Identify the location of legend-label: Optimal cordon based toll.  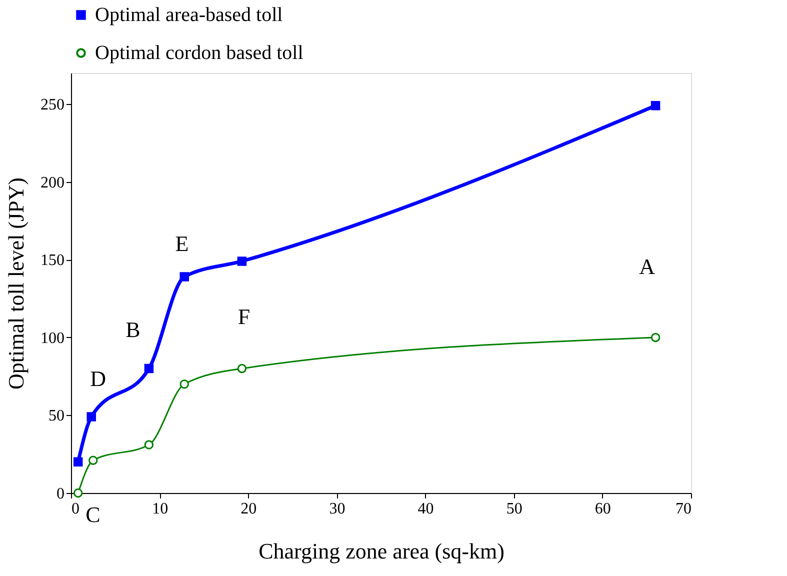
(199, 53).